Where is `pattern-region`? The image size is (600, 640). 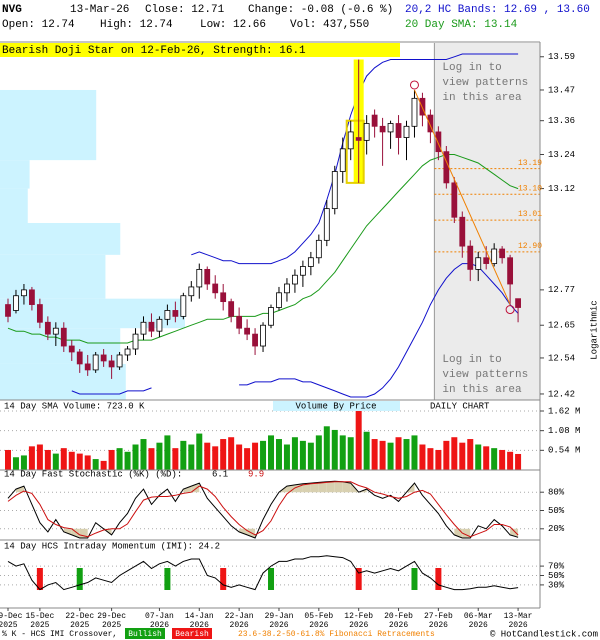 pattern-region is located at coordinates (487, 221).